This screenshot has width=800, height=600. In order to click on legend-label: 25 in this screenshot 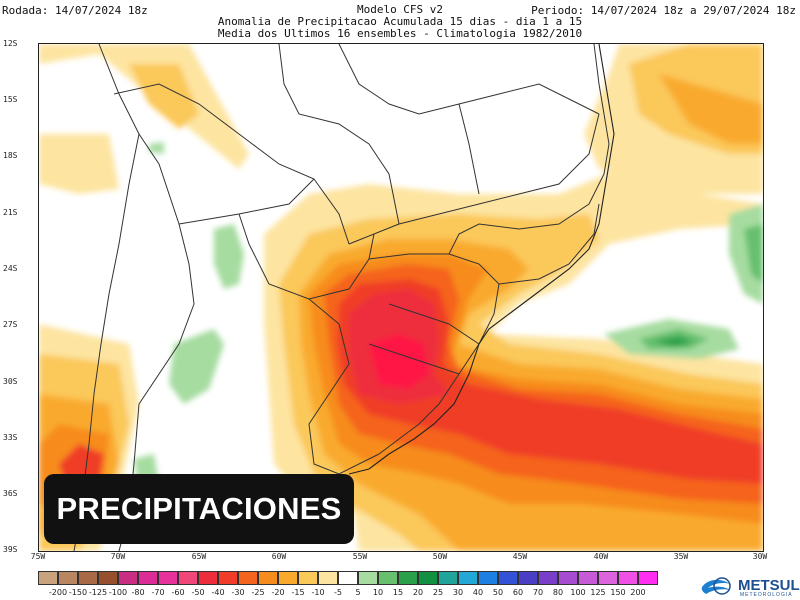, I will do `click(438, 592)`.